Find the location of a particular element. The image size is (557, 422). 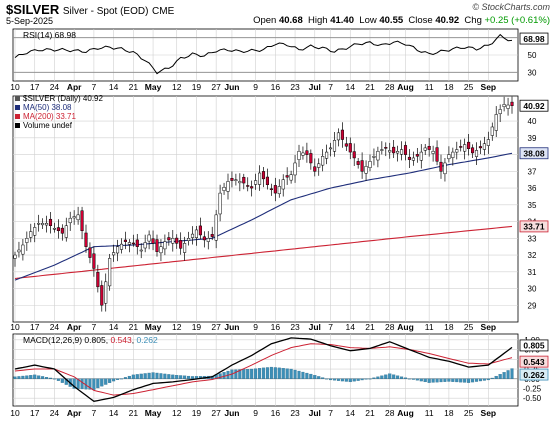

rsi-last-value: 68.98 is located at coordinates (534, 39).